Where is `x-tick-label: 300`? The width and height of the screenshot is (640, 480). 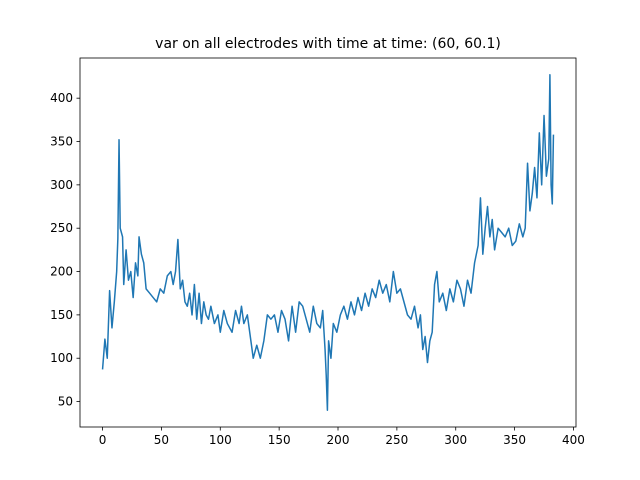 x-tick-label: 300 is located at coordinates (455, 440).